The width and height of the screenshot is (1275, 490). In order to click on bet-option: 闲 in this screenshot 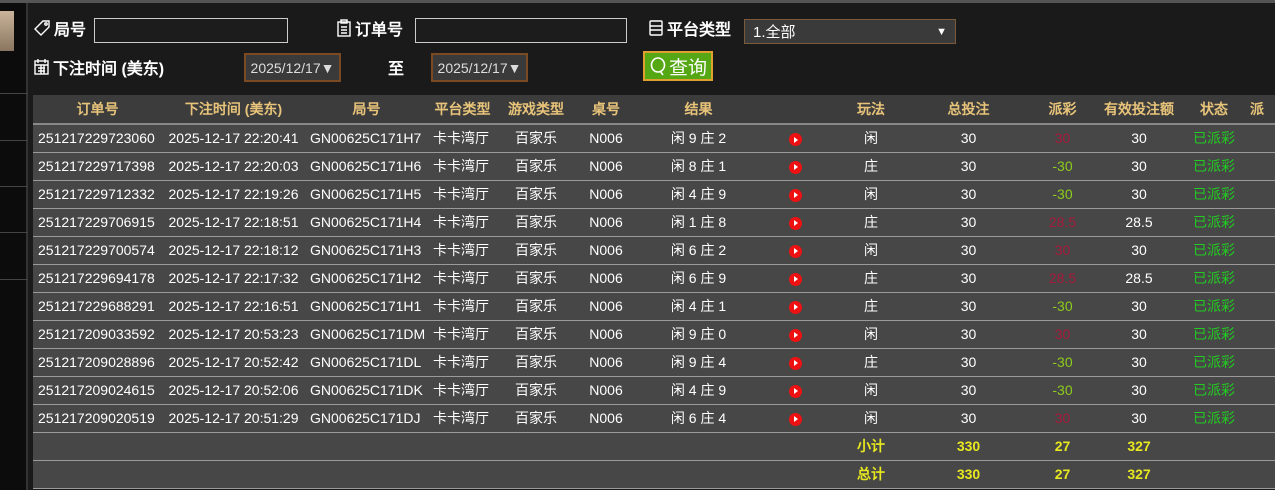, I will do `click(871, 250)`.